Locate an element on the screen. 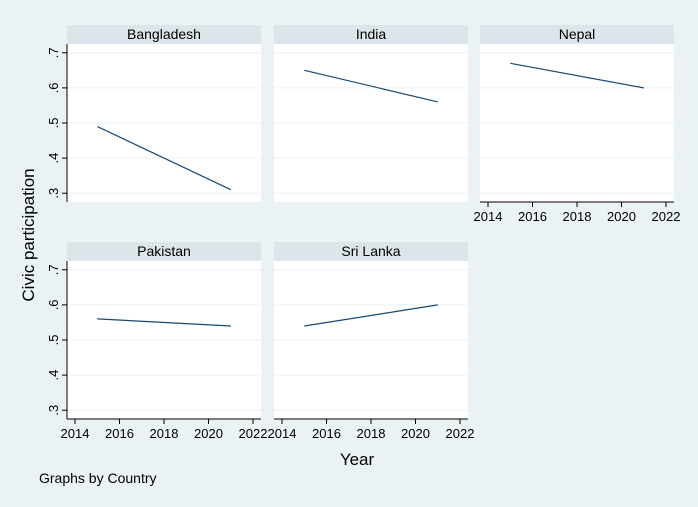 This screenshot has width=698, height=507. panel-pakistan: Pakistan .3 .4 .5 .6 .7 2014 2016 2018 2020 2022 is located at coordinates (156, 341).